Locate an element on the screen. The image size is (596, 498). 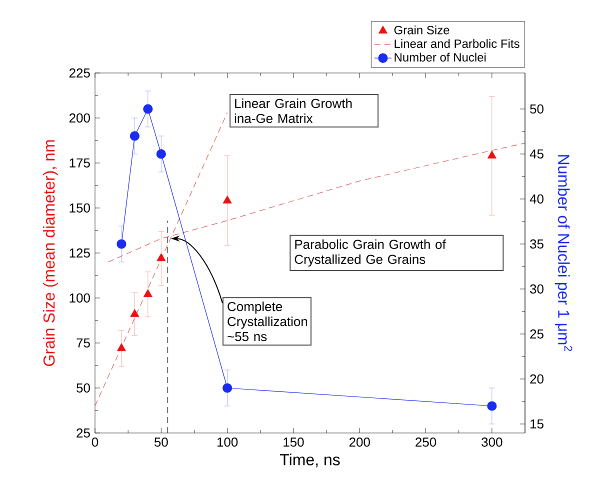
annotation: Complete Crystallization ~55 ns is located at coordinates (268, 322).